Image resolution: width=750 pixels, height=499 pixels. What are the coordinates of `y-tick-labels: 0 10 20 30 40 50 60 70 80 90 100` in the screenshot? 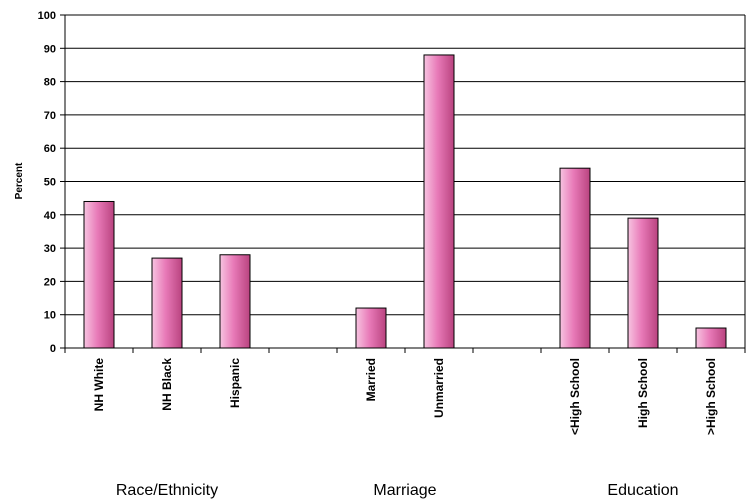 It's located at (51, 182).